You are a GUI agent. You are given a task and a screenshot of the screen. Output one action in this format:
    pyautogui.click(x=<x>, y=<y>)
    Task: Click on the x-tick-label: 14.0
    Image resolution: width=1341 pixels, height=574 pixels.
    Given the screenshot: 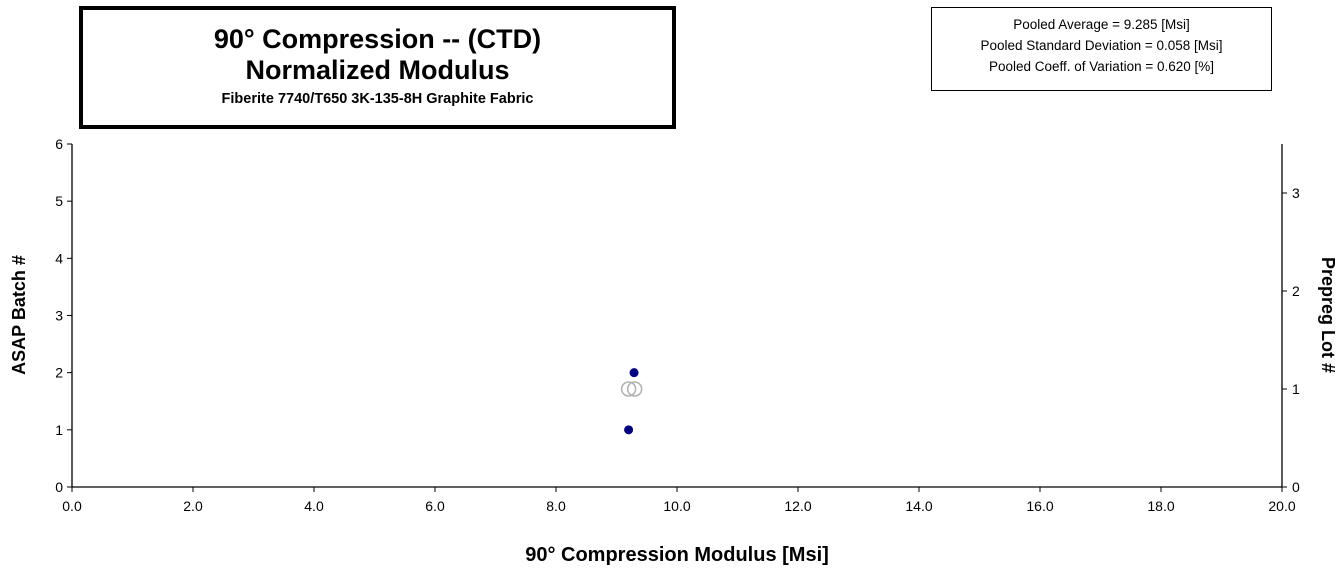 What is the action you would take?
    pyautogui.click(x=918, y=506)
    